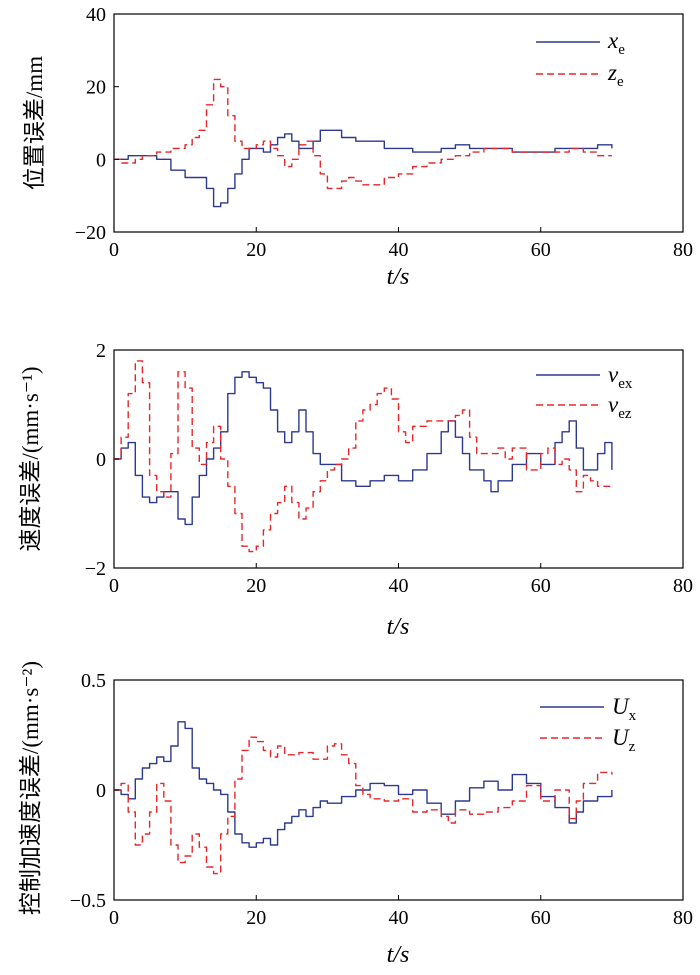 Image resolution: width=700 pixels, height=975 pixels. What do you see at coordinates (620, 407) in the screenshot?
I see `legend-label-vez: vez` at bounding box center [620, 407].